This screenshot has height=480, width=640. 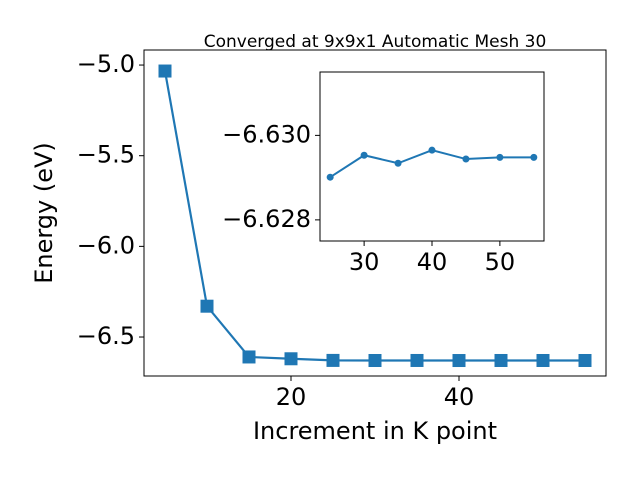 I want to click on y-tick-label: −6.628, so click(x=266, y=219).